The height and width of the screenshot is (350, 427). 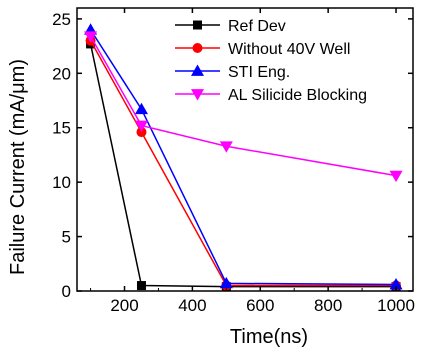 What do you see at coordinates (61, 73) in the screenshot?
I see `y-tick-label: 20` at bounding box center [61, 73].